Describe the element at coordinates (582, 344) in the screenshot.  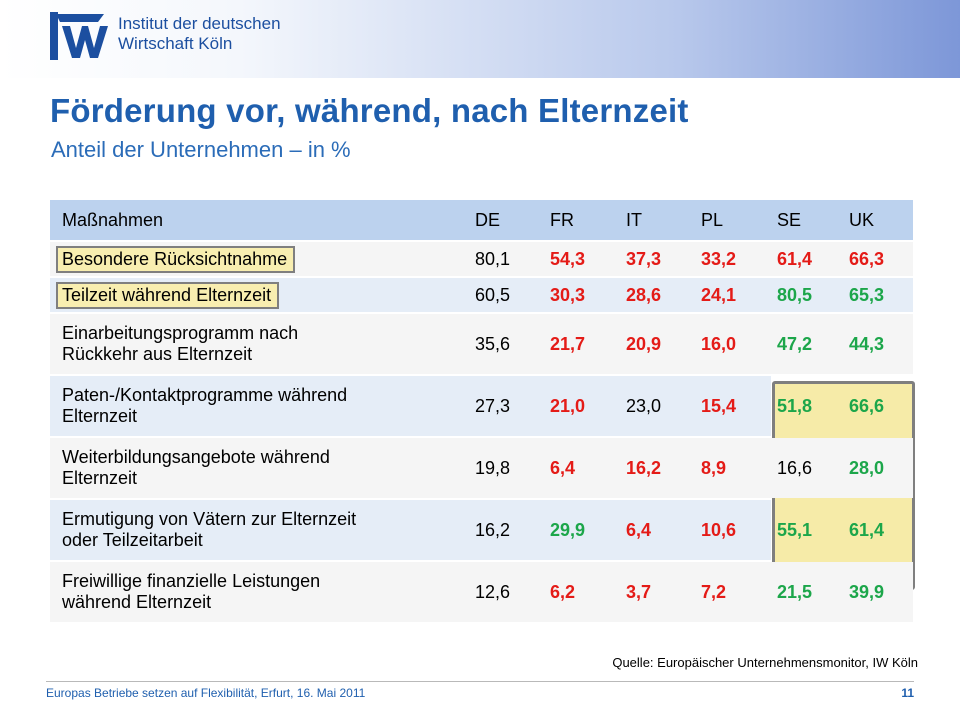
I see `cell-fr: 21,7` at that location.